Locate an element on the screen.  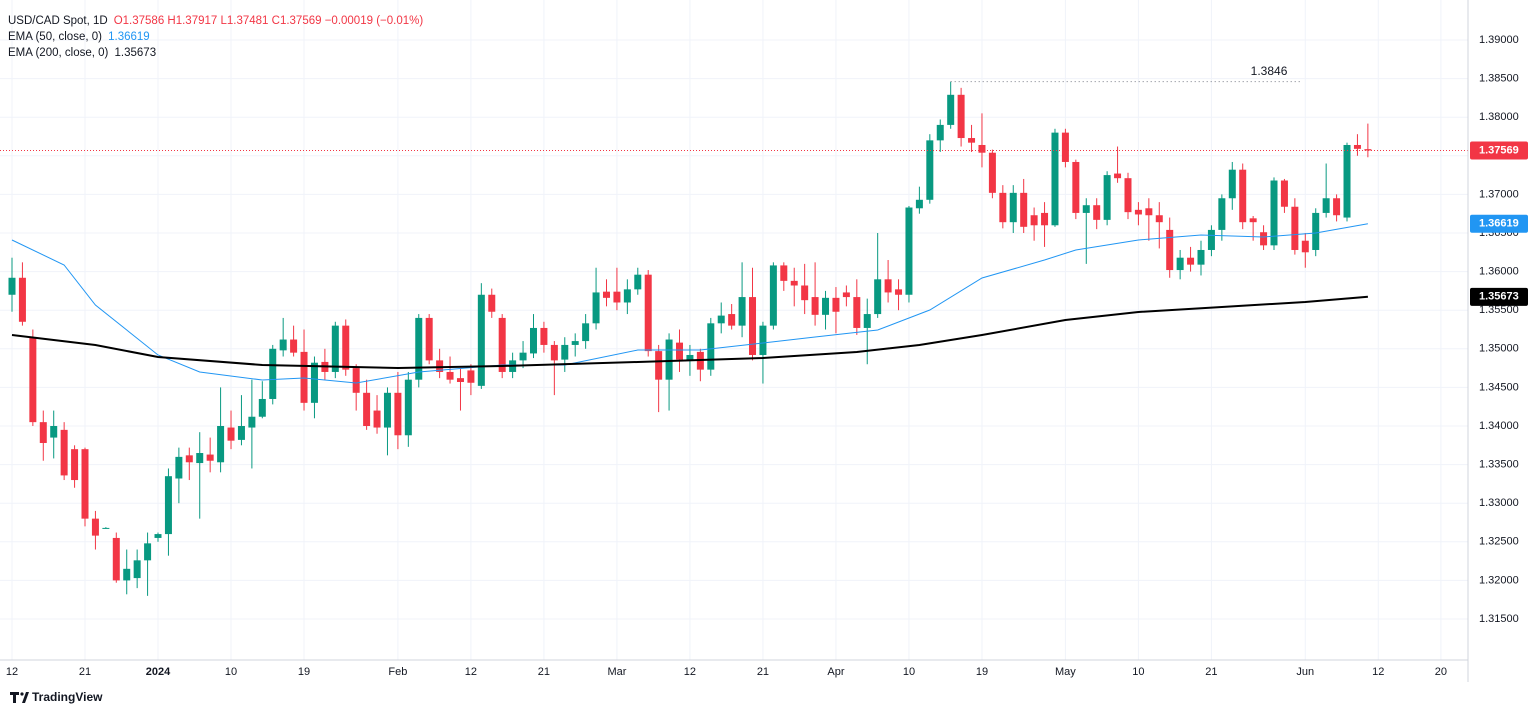
price-tag-label: 1.35673 is located at coordinates (1499, 297).